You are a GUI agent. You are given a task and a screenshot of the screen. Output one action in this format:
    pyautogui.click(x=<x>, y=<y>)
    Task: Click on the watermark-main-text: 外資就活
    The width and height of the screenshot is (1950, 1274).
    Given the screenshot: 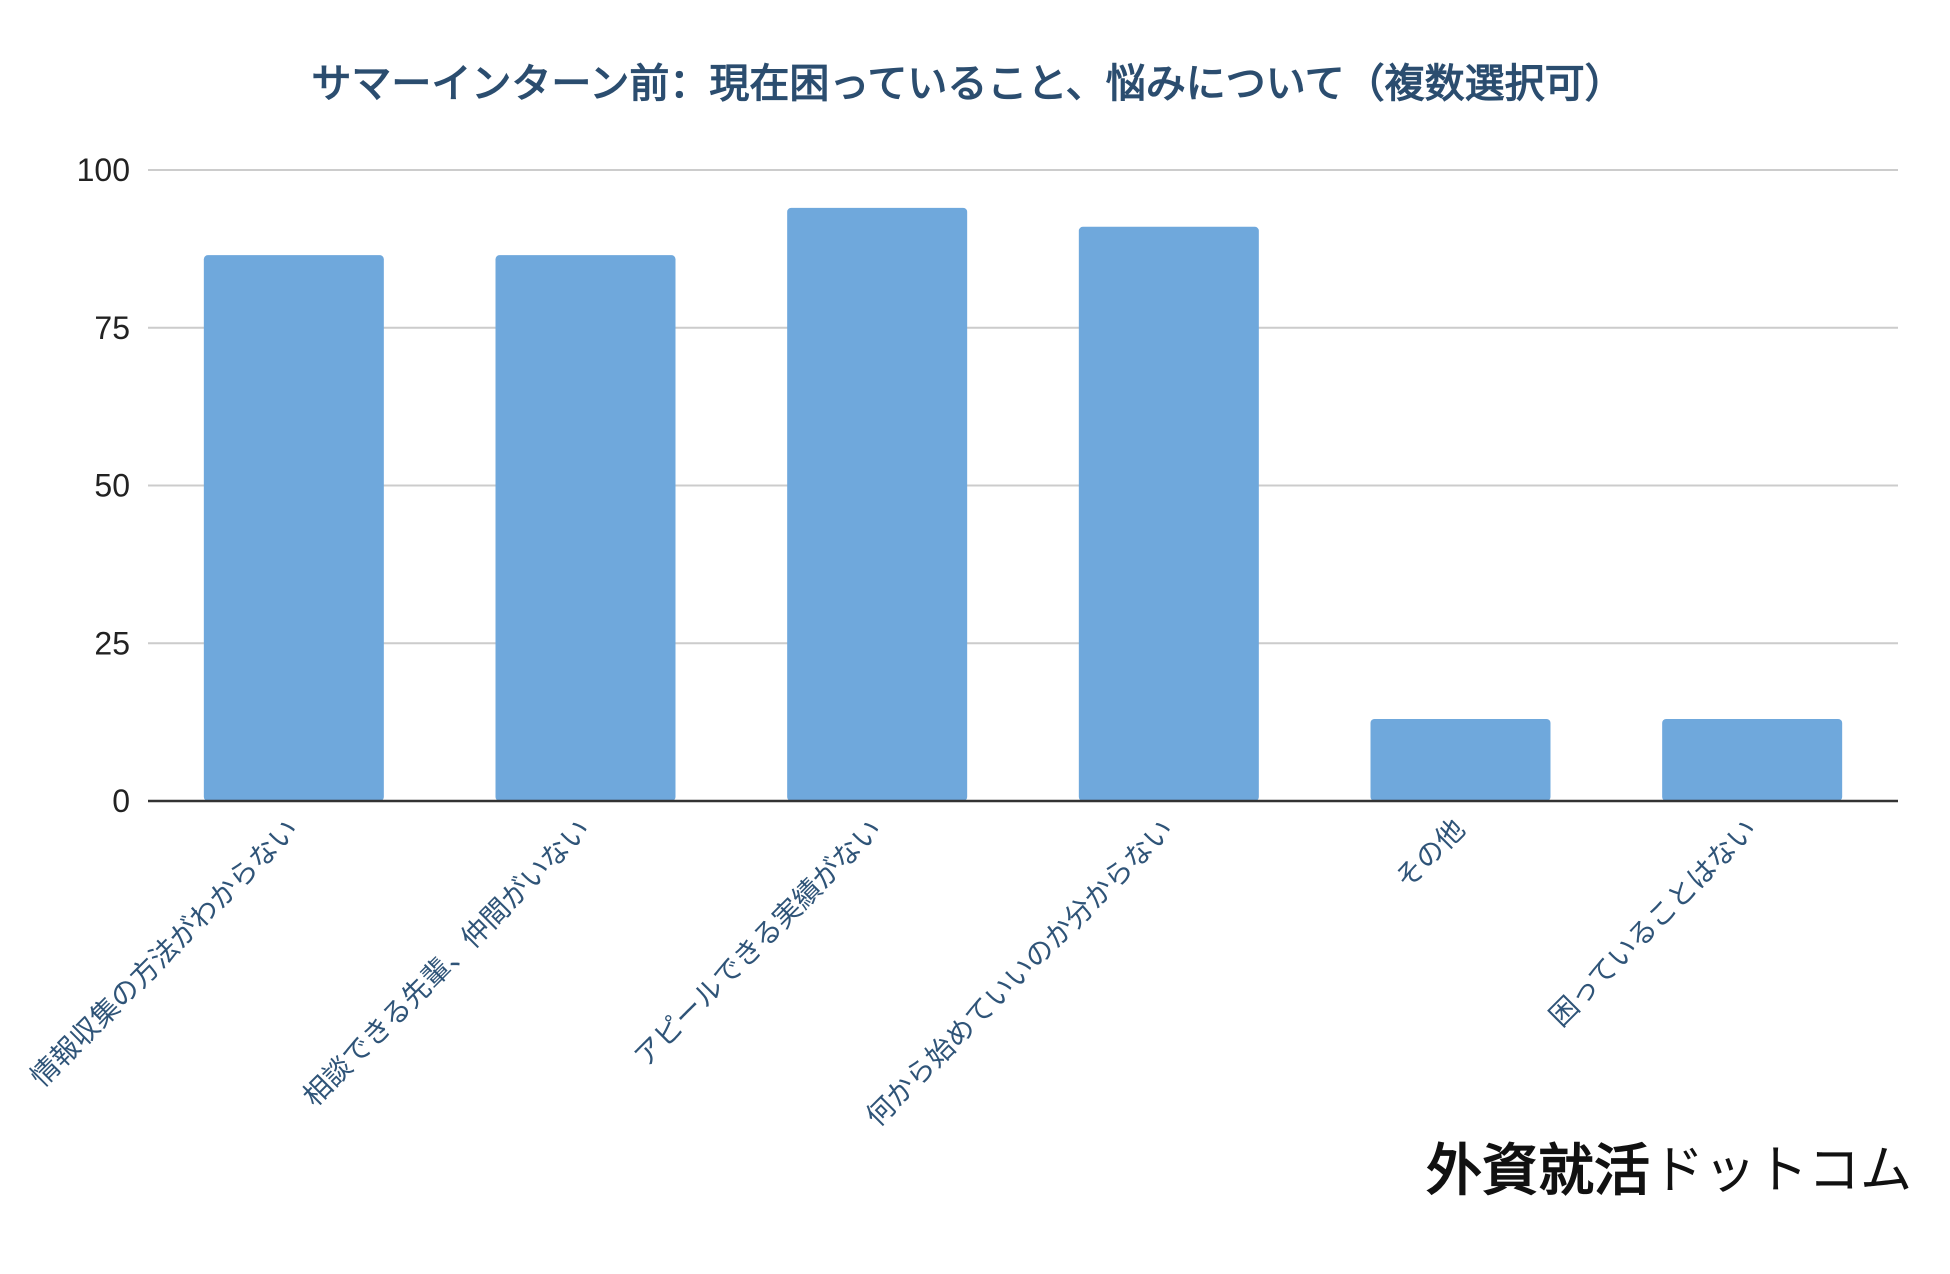 What is the action you would take?
    pyautogui.click(x=1538, y=1171)
    